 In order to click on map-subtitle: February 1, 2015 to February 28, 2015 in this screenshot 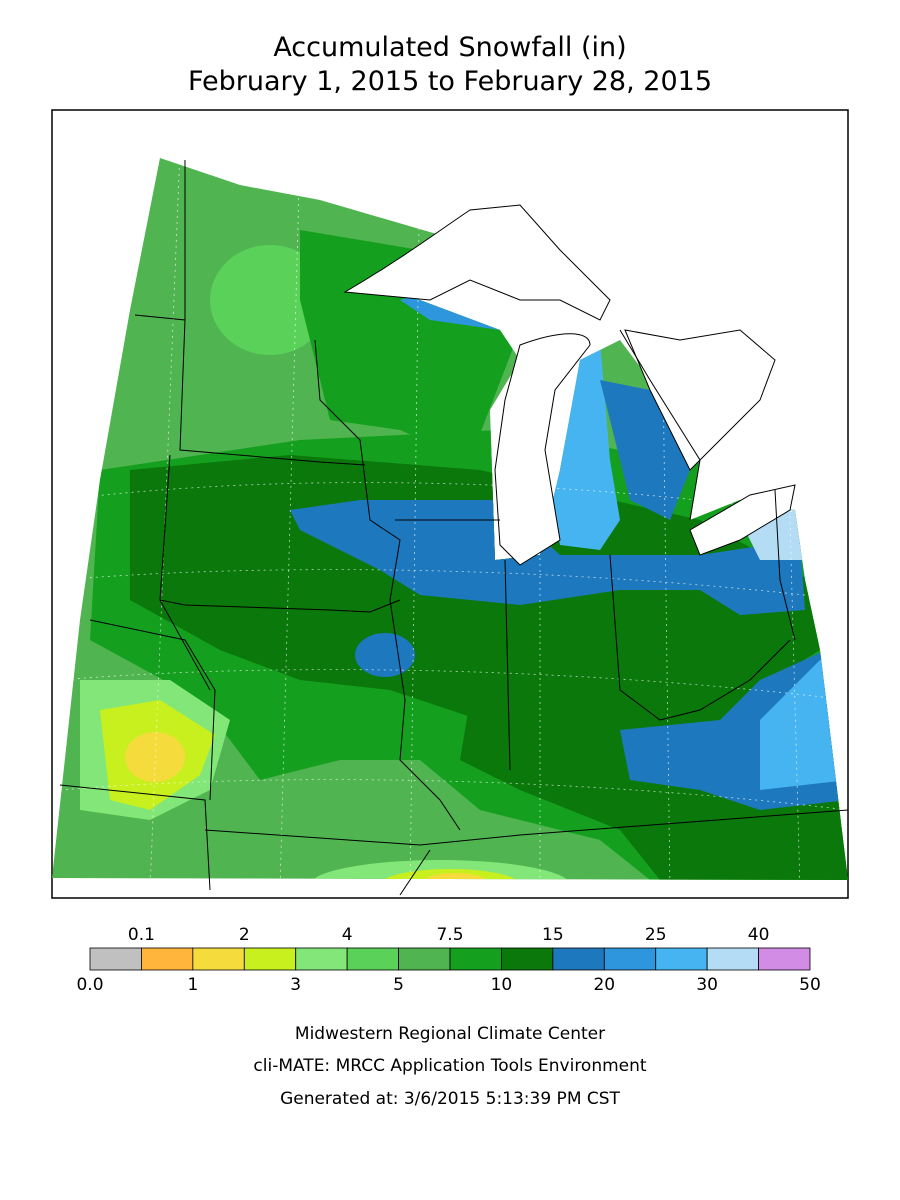, I will do `click(450, 81)`.